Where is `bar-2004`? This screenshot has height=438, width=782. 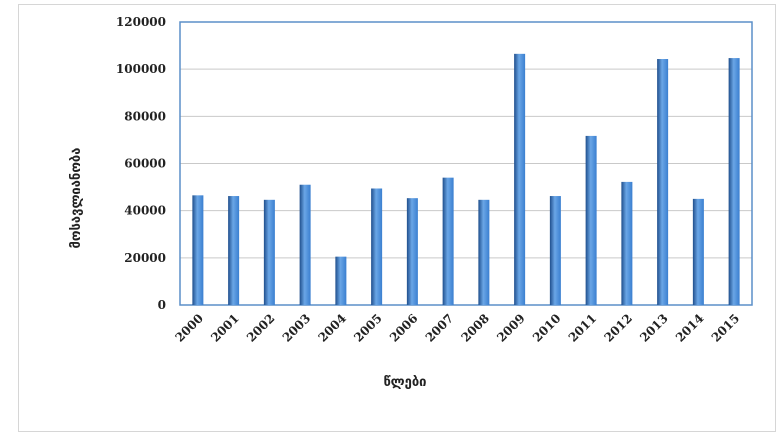
bar-2004 is located at coordinates (341, 280).